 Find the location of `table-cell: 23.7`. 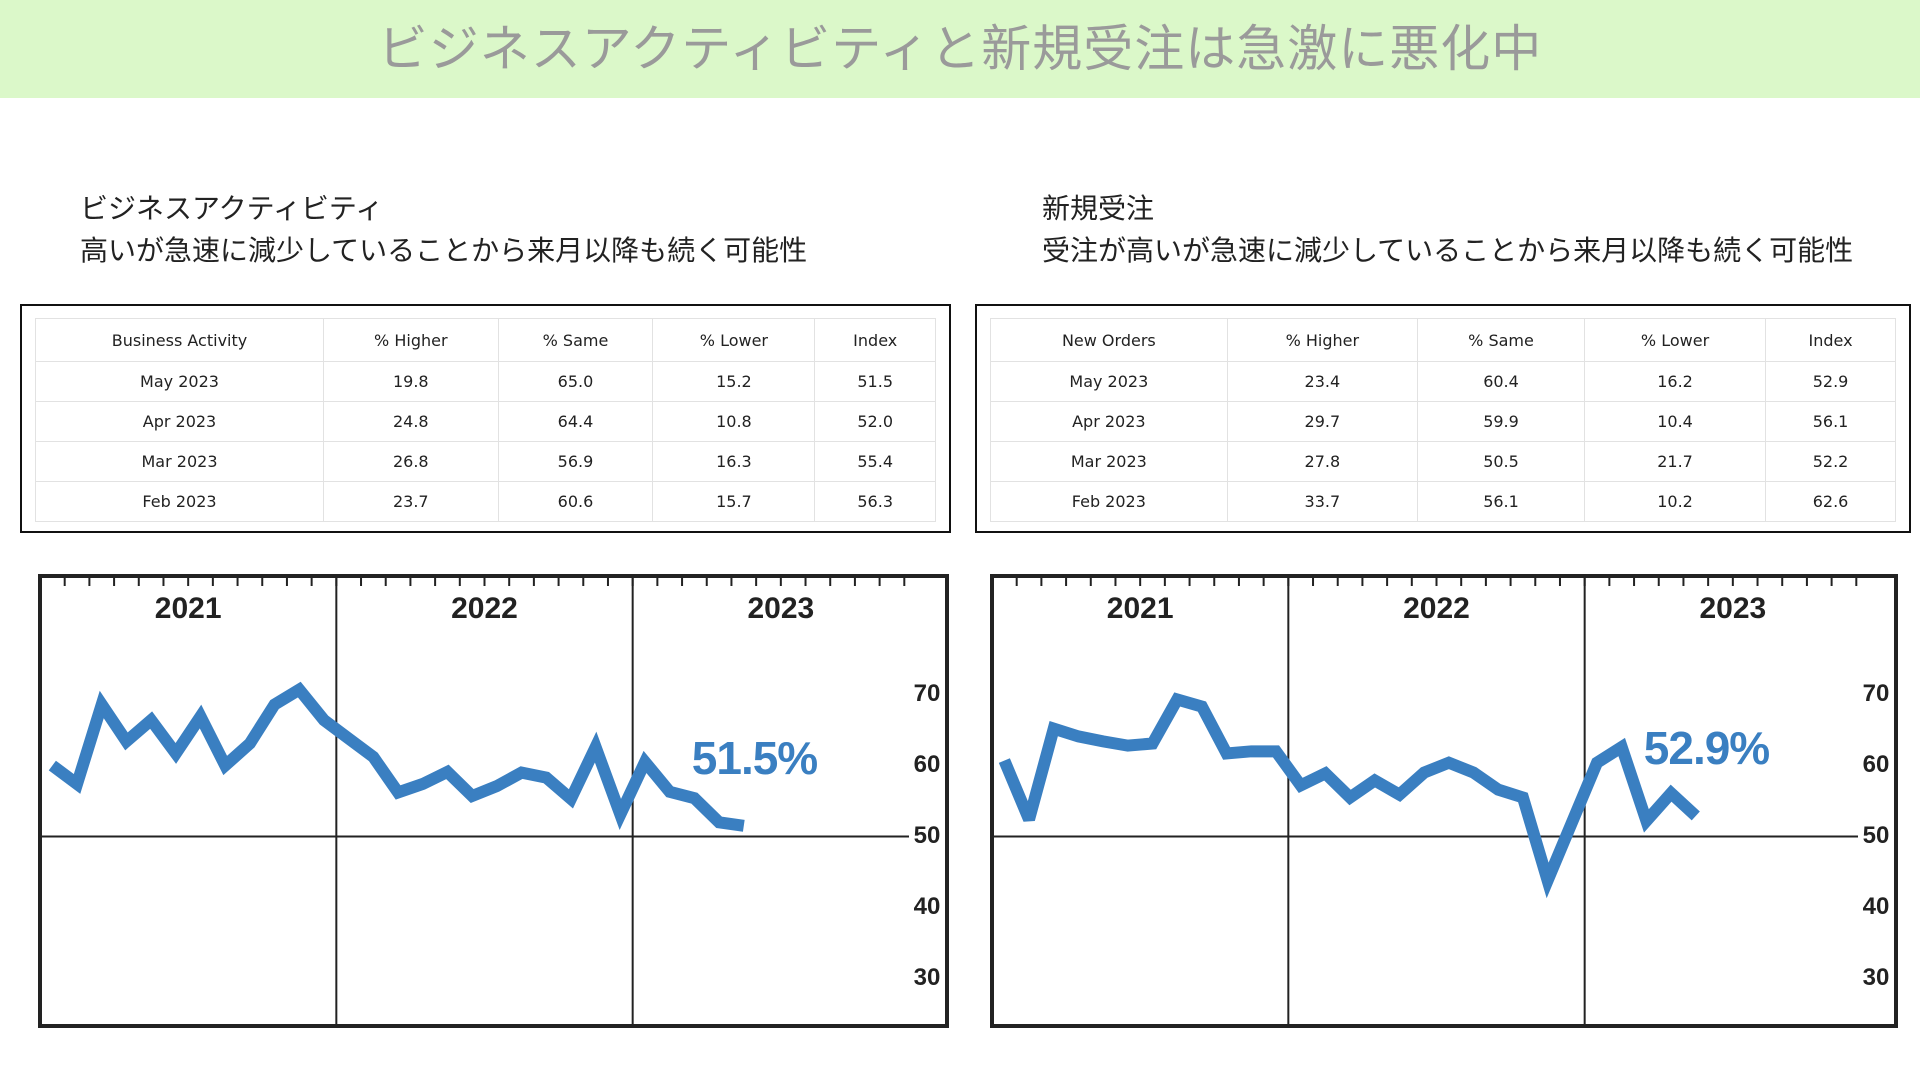

table-cell: 23.7 is located at coordinates (411, 501).